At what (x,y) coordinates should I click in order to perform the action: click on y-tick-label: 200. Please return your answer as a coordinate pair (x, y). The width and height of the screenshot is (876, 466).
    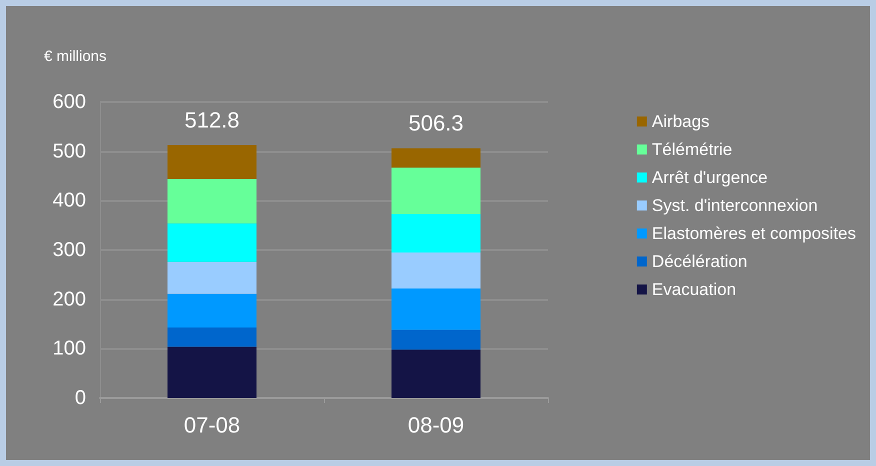
    Looking at the image, I should click on (69, 299).